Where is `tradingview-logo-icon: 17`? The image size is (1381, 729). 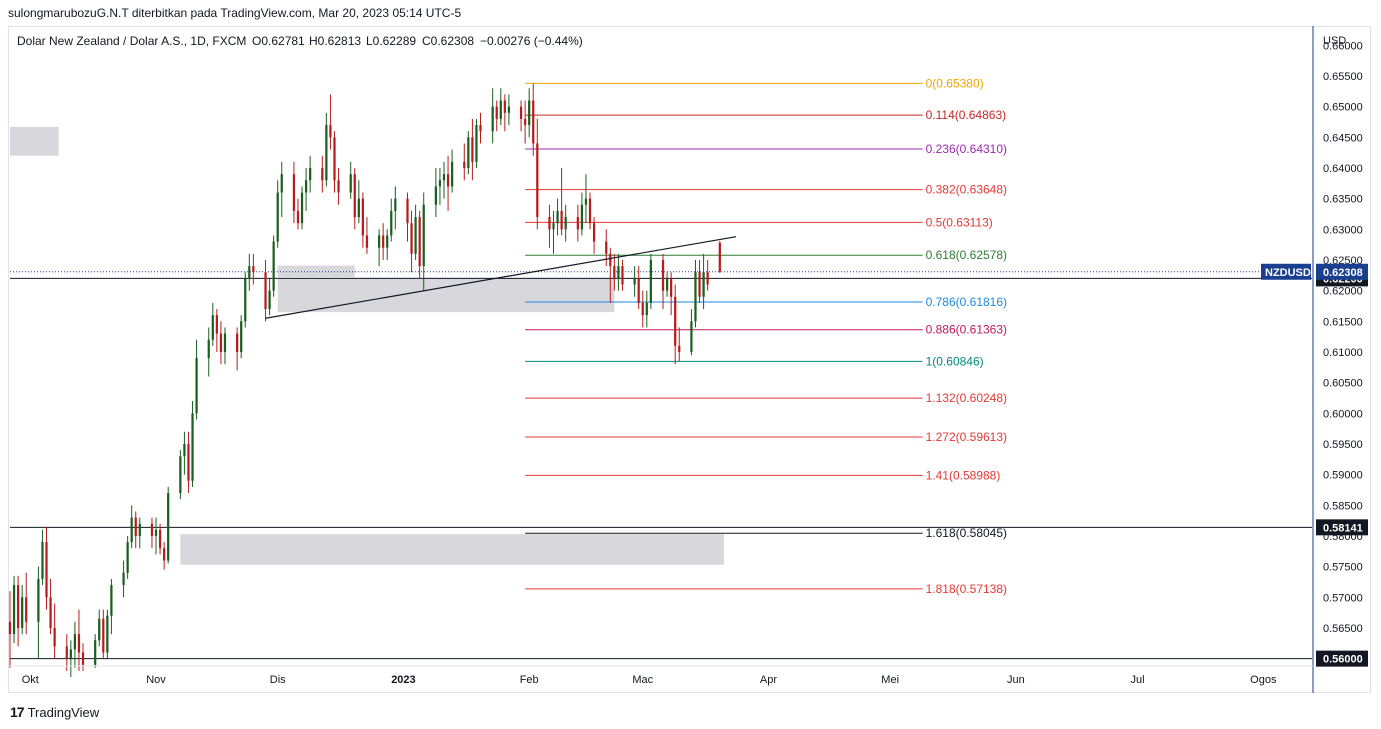
tradingview-logo-icon: 17 is located at coordinates (17, 712).